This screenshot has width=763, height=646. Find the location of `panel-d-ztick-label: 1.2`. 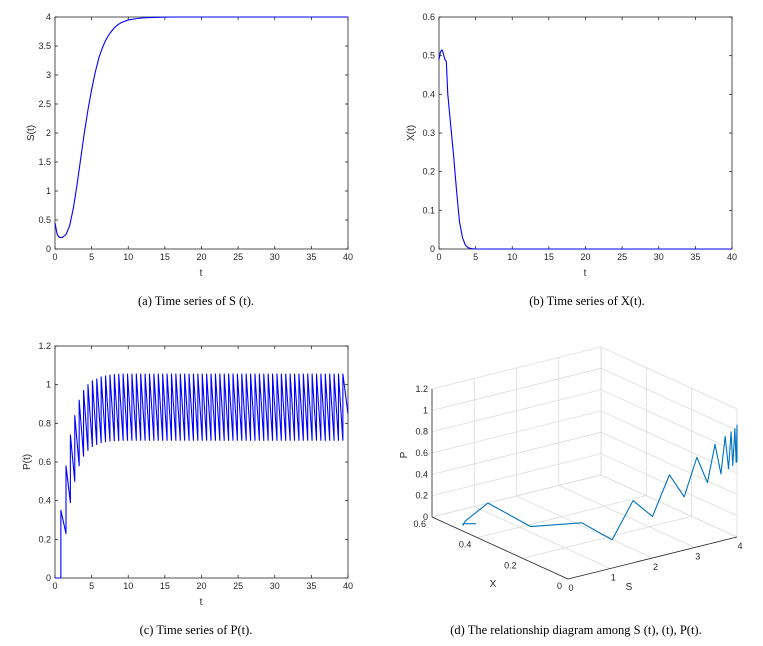

panel-d-ztick-label: 1.2 is located at coordinates (421, 389).